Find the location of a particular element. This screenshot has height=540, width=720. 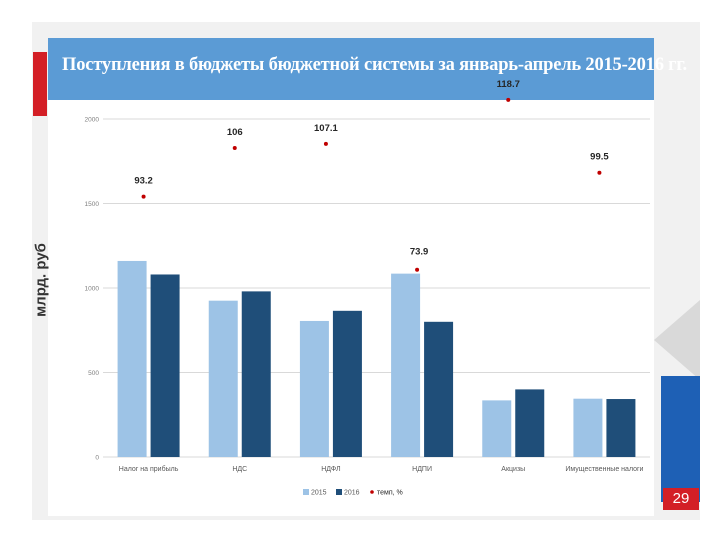

legend-label: 2015 is located at coordinates (319, 493).